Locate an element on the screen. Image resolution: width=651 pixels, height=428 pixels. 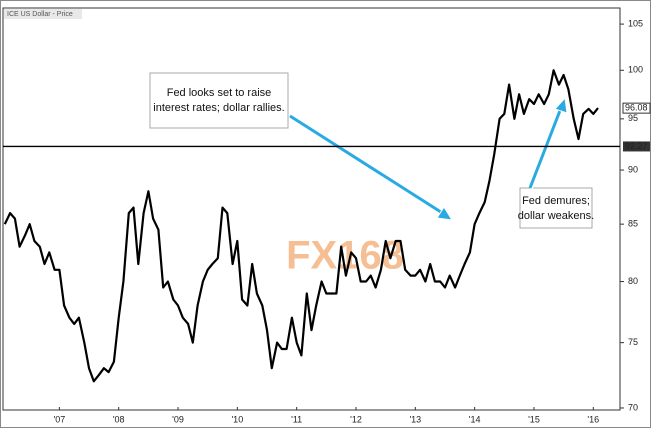
annotation-text: Fed looks set to raise is located at coordinates (219, 93).